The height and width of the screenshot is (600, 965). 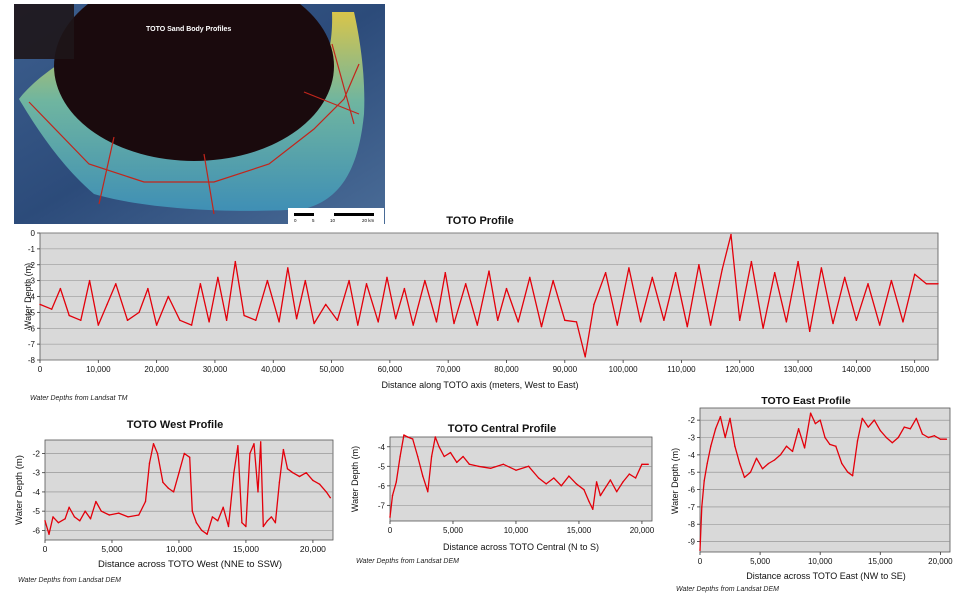 I want to click on x-tick-label: 40,000, so click(x=273, y=369).